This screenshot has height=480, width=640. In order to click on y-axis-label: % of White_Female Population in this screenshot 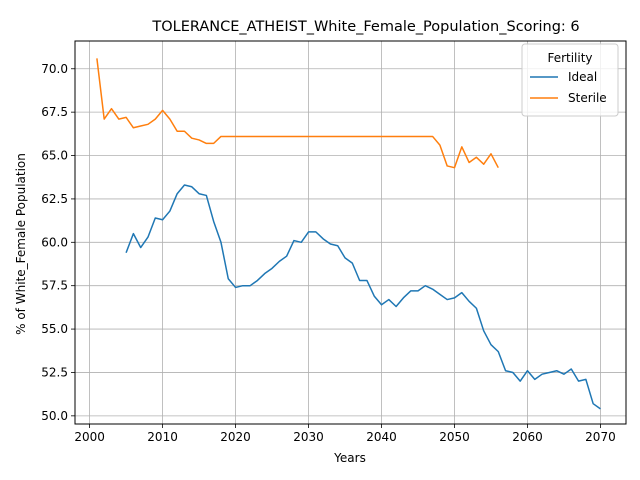, I will do `click(21, 244)`.